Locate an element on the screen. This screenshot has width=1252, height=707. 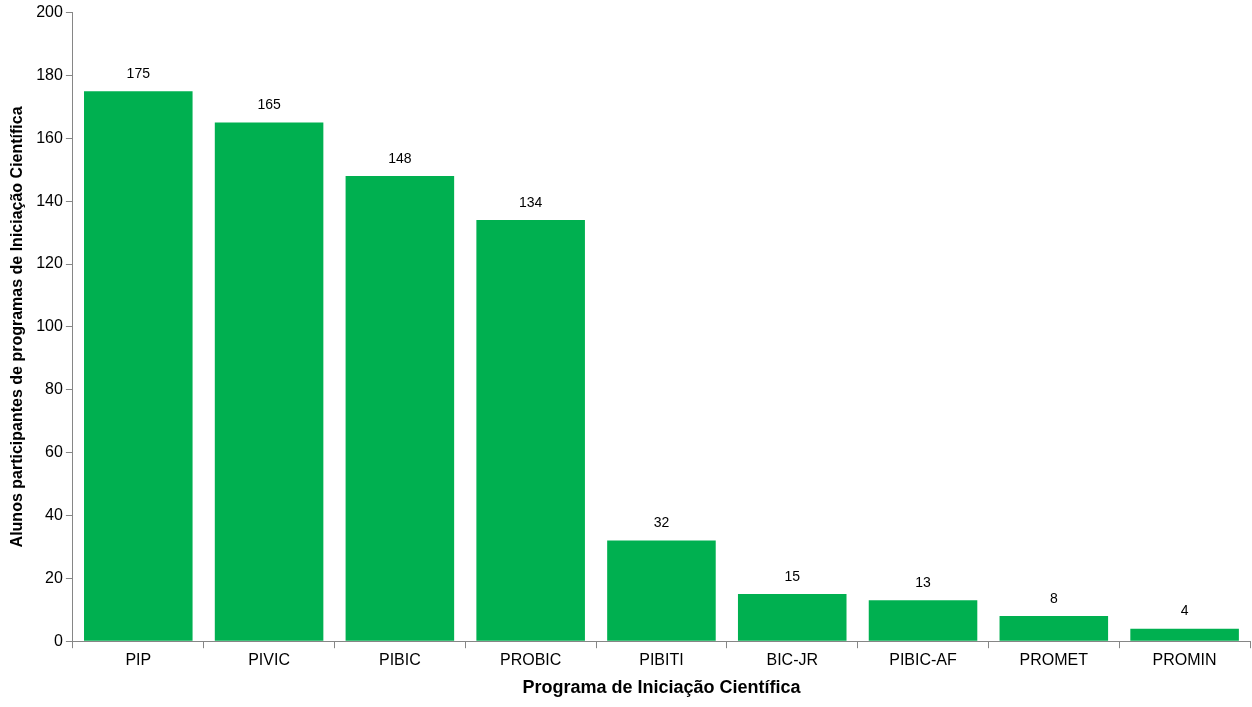
x-tick-label: PROMIN is located at coordinates (1184, 660).